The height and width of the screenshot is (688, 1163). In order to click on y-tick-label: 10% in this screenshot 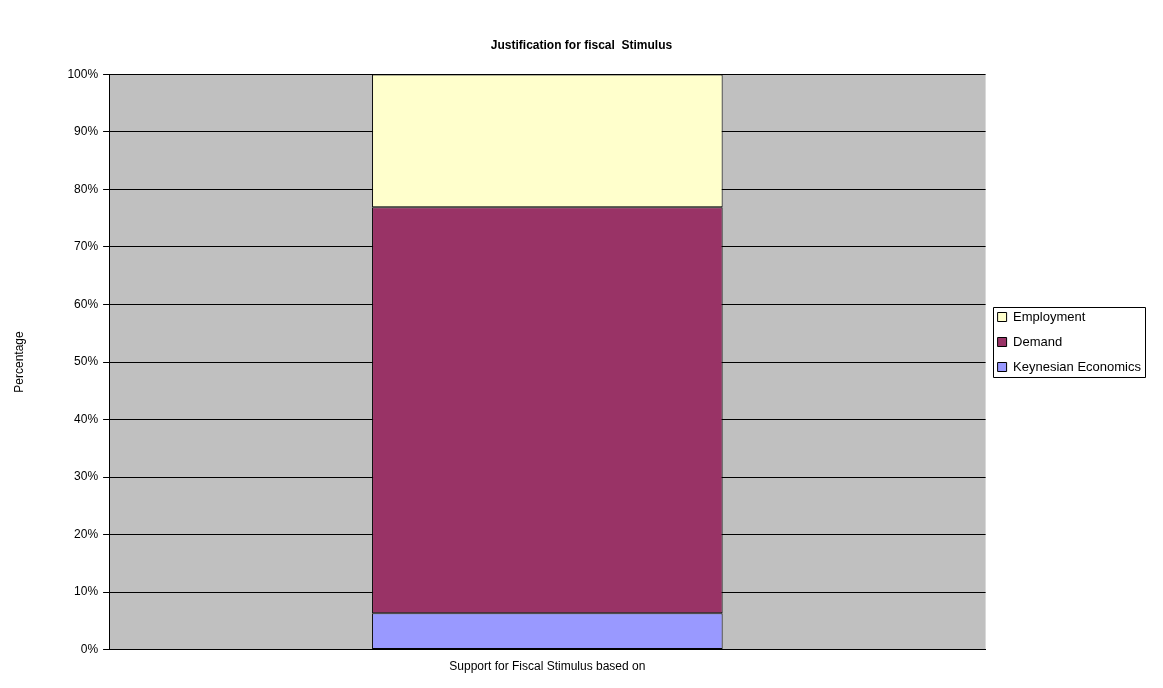, I will do `click(86, 591)`.